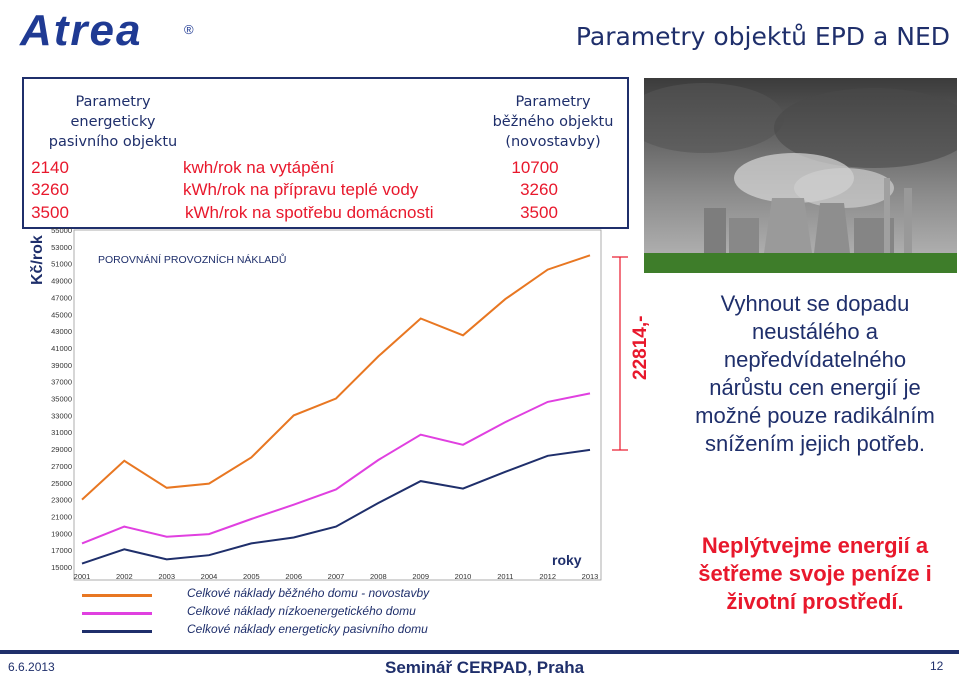 This screenshot has height=678, width=959. Describe the element at coordinates (61, 432) in the screenshot. I see `y-tick-label: 31000` at that location.